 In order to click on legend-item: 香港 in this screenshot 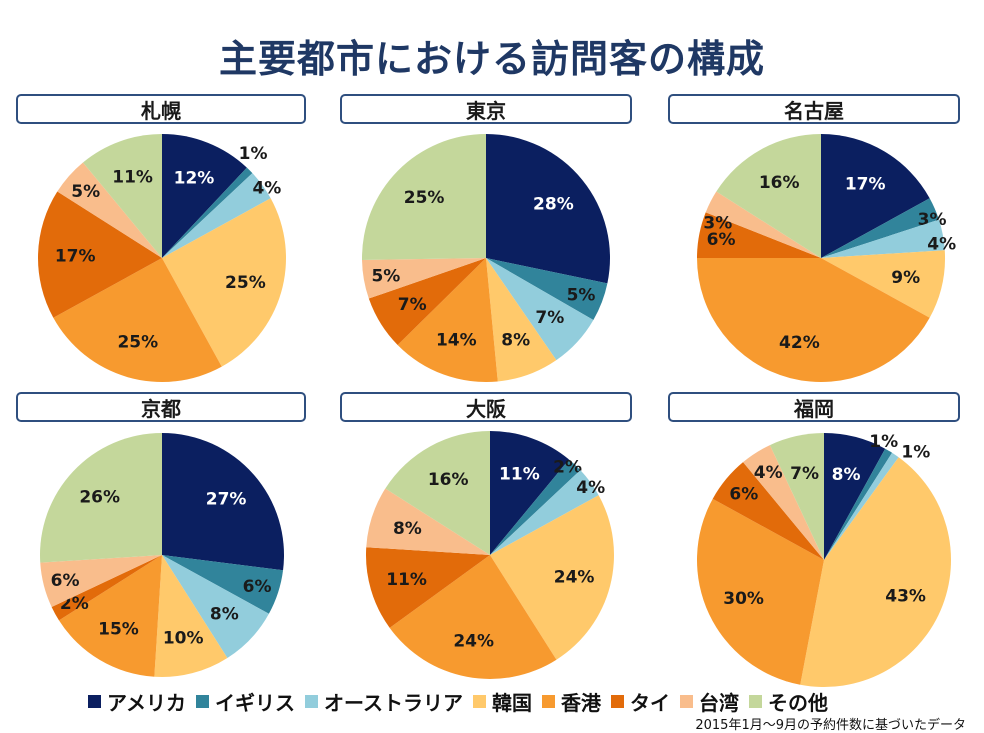, I will do `click(571, 701)`.